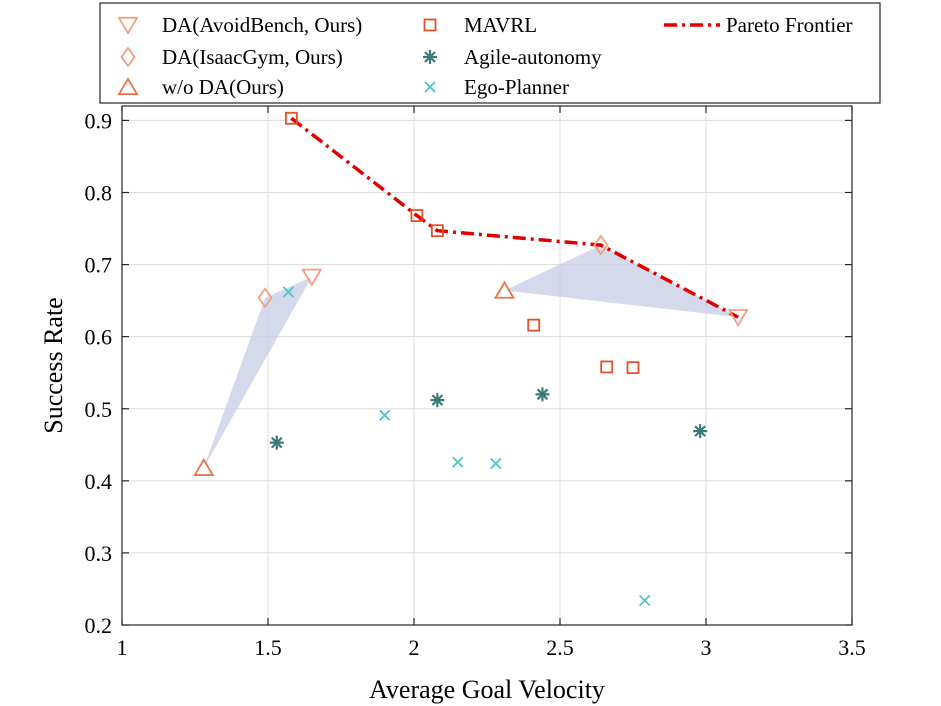 This screenshot has height=706, width=941. I want to click on series-da-avoidbench-ours, so click(525, 298).